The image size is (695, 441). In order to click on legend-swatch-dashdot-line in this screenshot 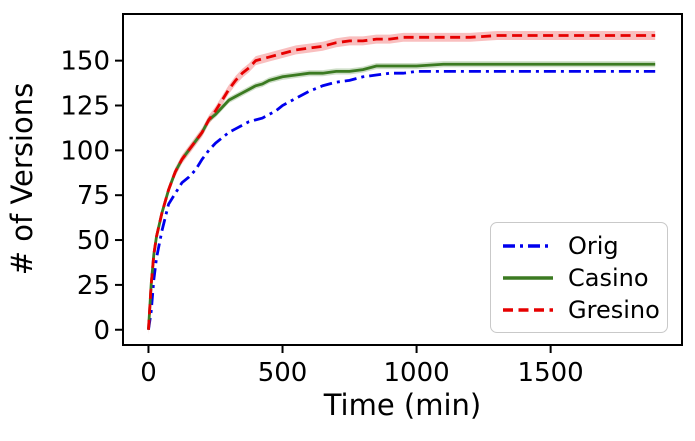, I will do `click(528, 246)`.